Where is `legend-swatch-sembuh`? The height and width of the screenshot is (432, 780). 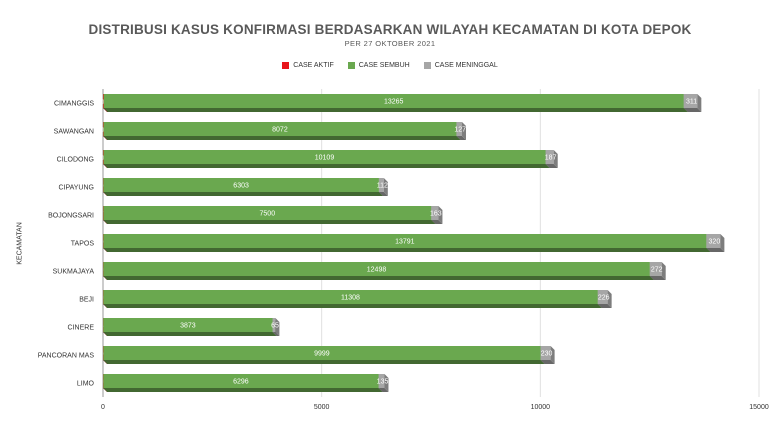
legend-swatch-sembuh is located at coordinates (351, 65).